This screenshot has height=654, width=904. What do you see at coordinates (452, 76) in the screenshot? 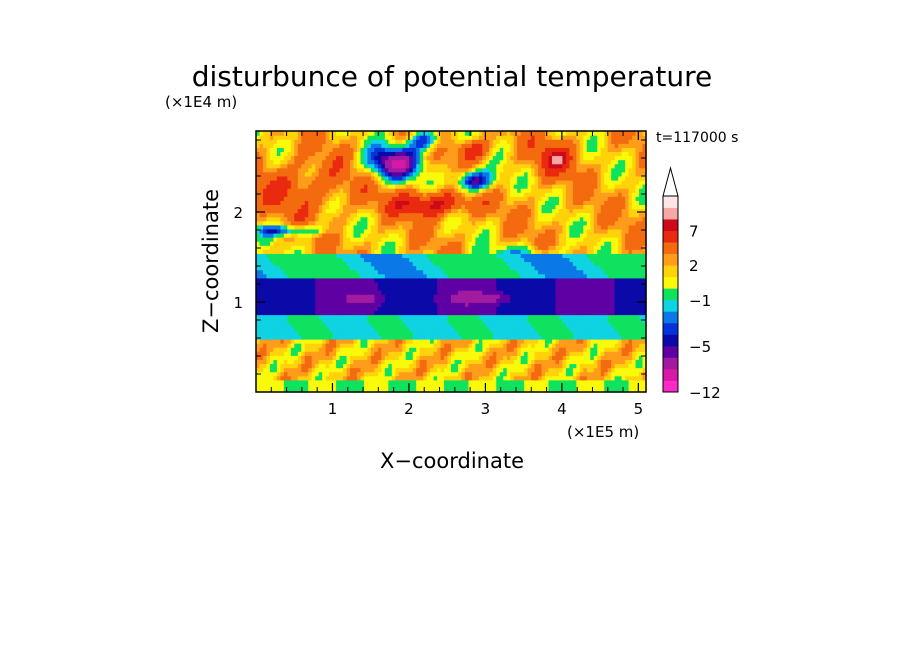
I see `chart-title: disturbunce of potential temperature` at bounding box center [452, 76].